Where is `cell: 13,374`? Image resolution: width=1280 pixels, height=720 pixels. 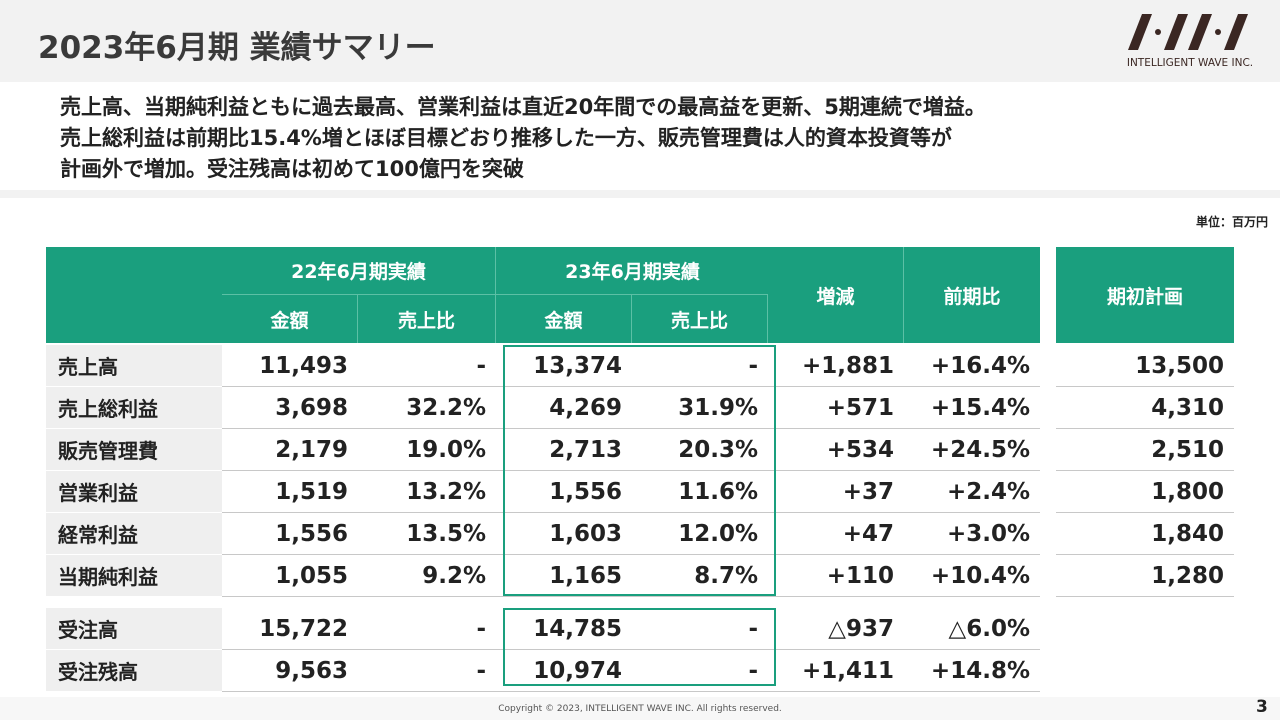
cell: 13,374 is located at coordinates (564, 366).